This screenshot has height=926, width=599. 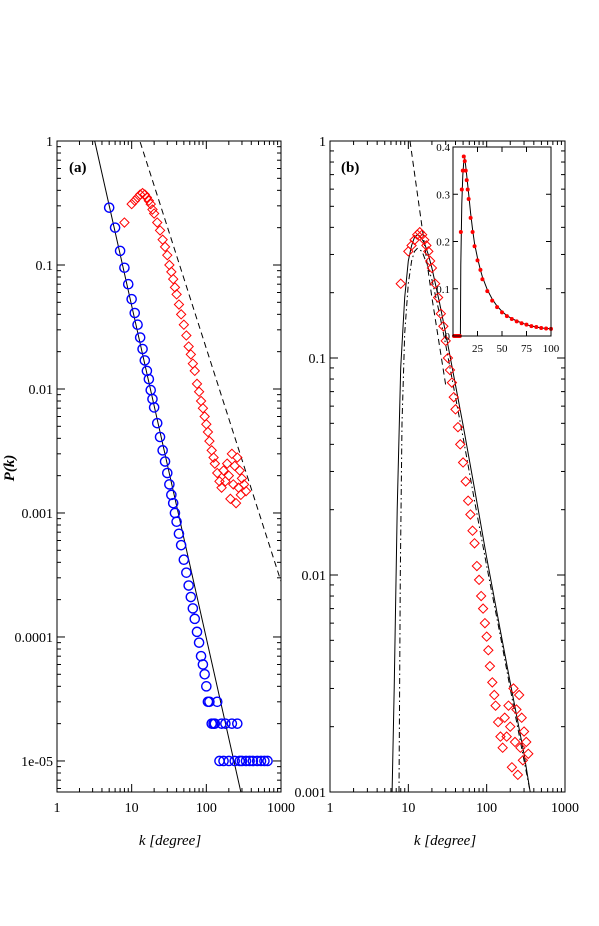 What do you see at coordinates (210, 361) in the screenshot?
I see `panel-a-fit-line-dashed` at bounding box center [210, 361].